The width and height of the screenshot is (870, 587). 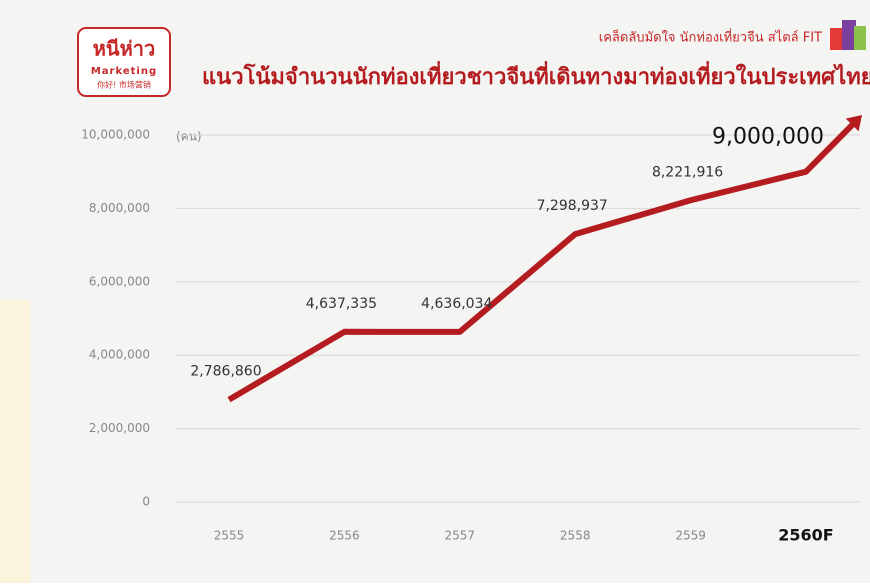 What do you see at coordinates (768, 137) in the screenshot?
I see `value-label: 9,000,000` at bounding box center [768, 137].